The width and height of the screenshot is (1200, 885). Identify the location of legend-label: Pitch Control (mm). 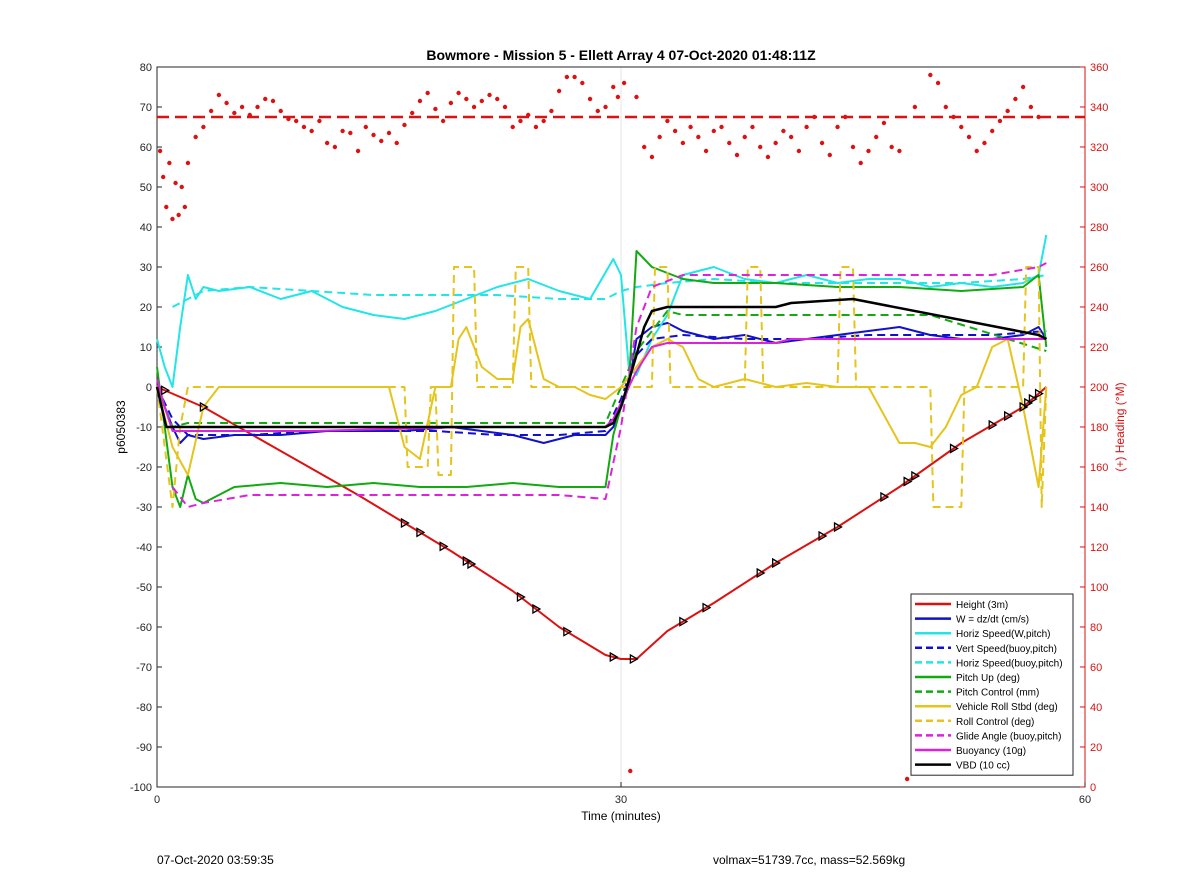
(997, 693).